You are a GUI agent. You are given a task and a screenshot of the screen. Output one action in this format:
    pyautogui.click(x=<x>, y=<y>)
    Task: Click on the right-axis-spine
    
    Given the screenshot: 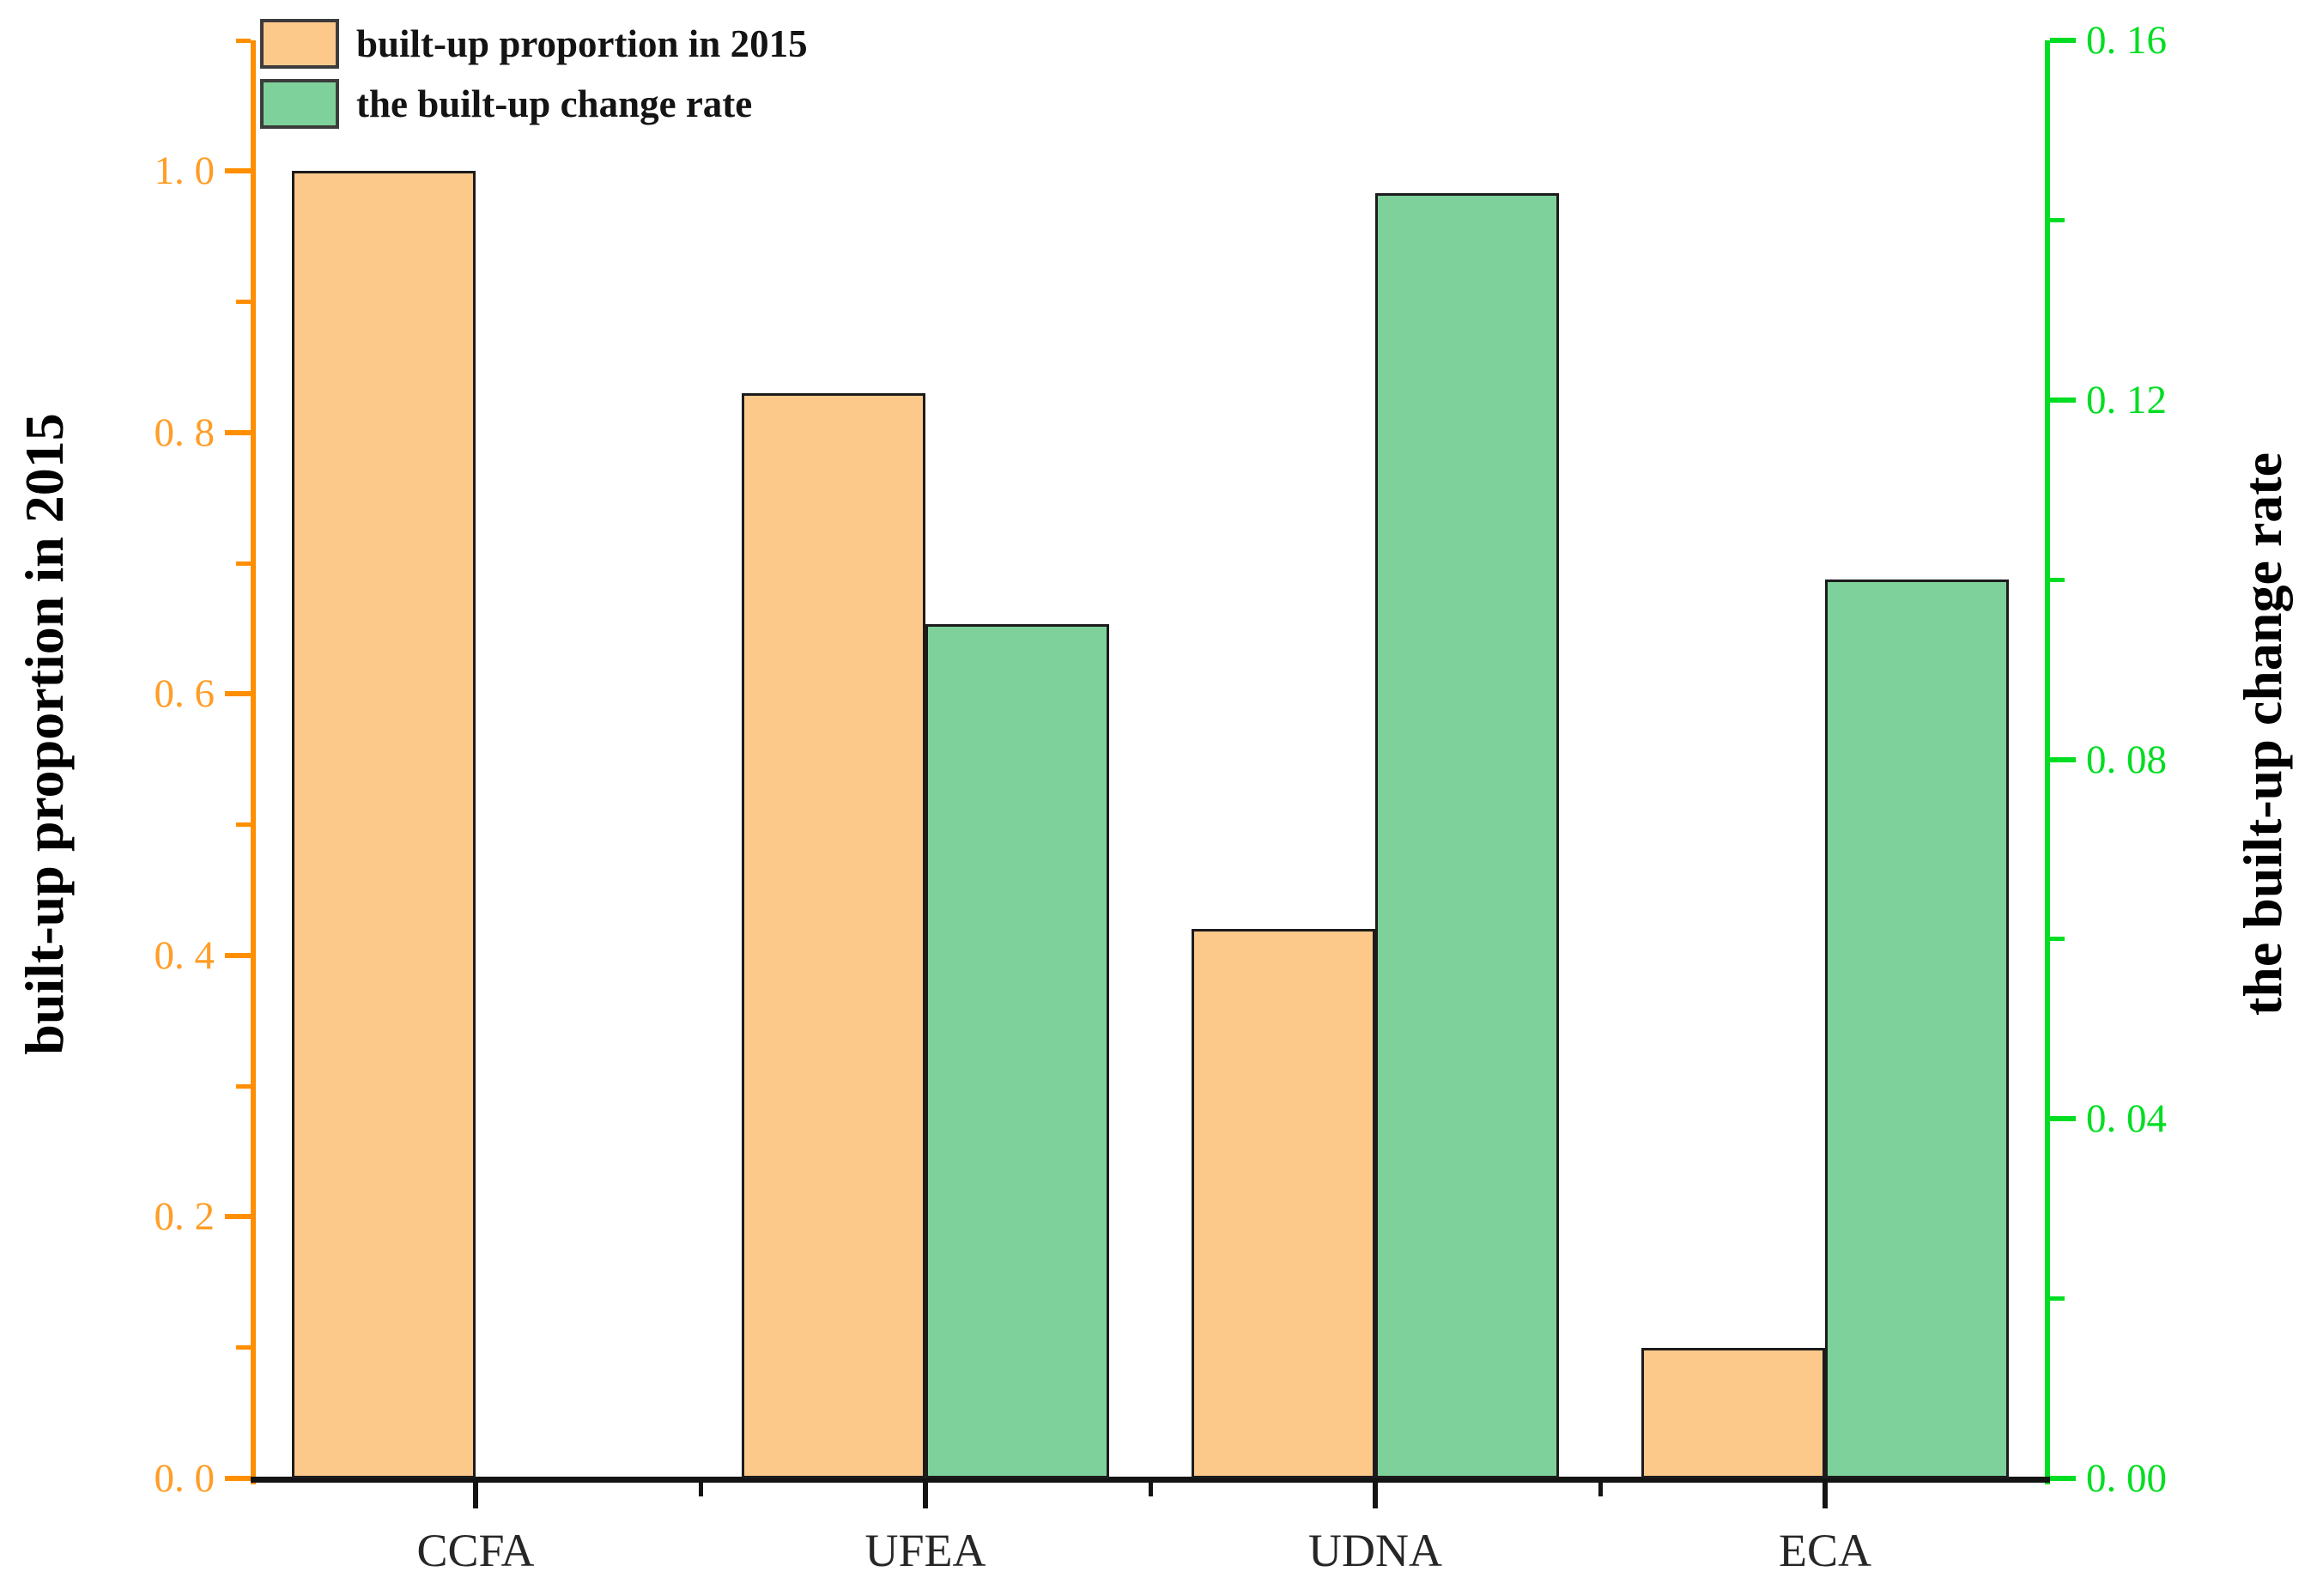 What is the action you would take?
    pyautogui.click(x=2048, y=762)
    